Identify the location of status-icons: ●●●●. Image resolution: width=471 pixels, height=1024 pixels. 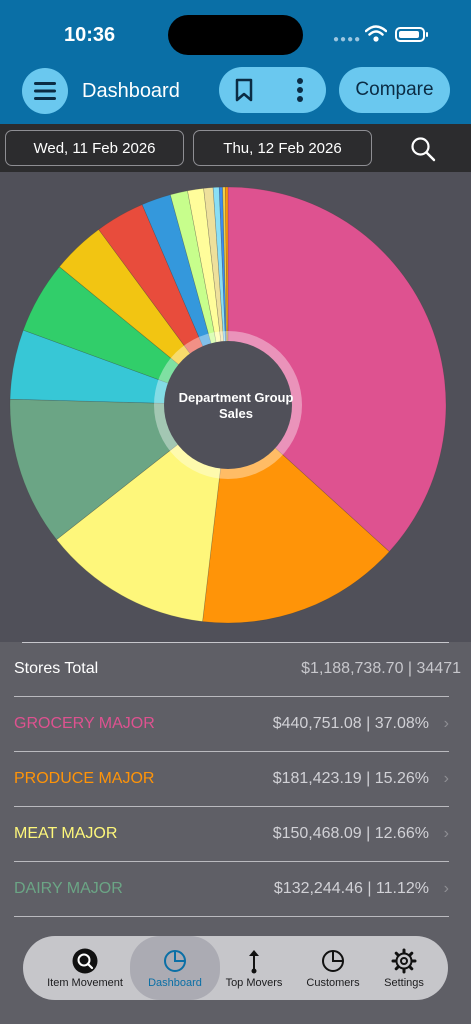
(383, 35).